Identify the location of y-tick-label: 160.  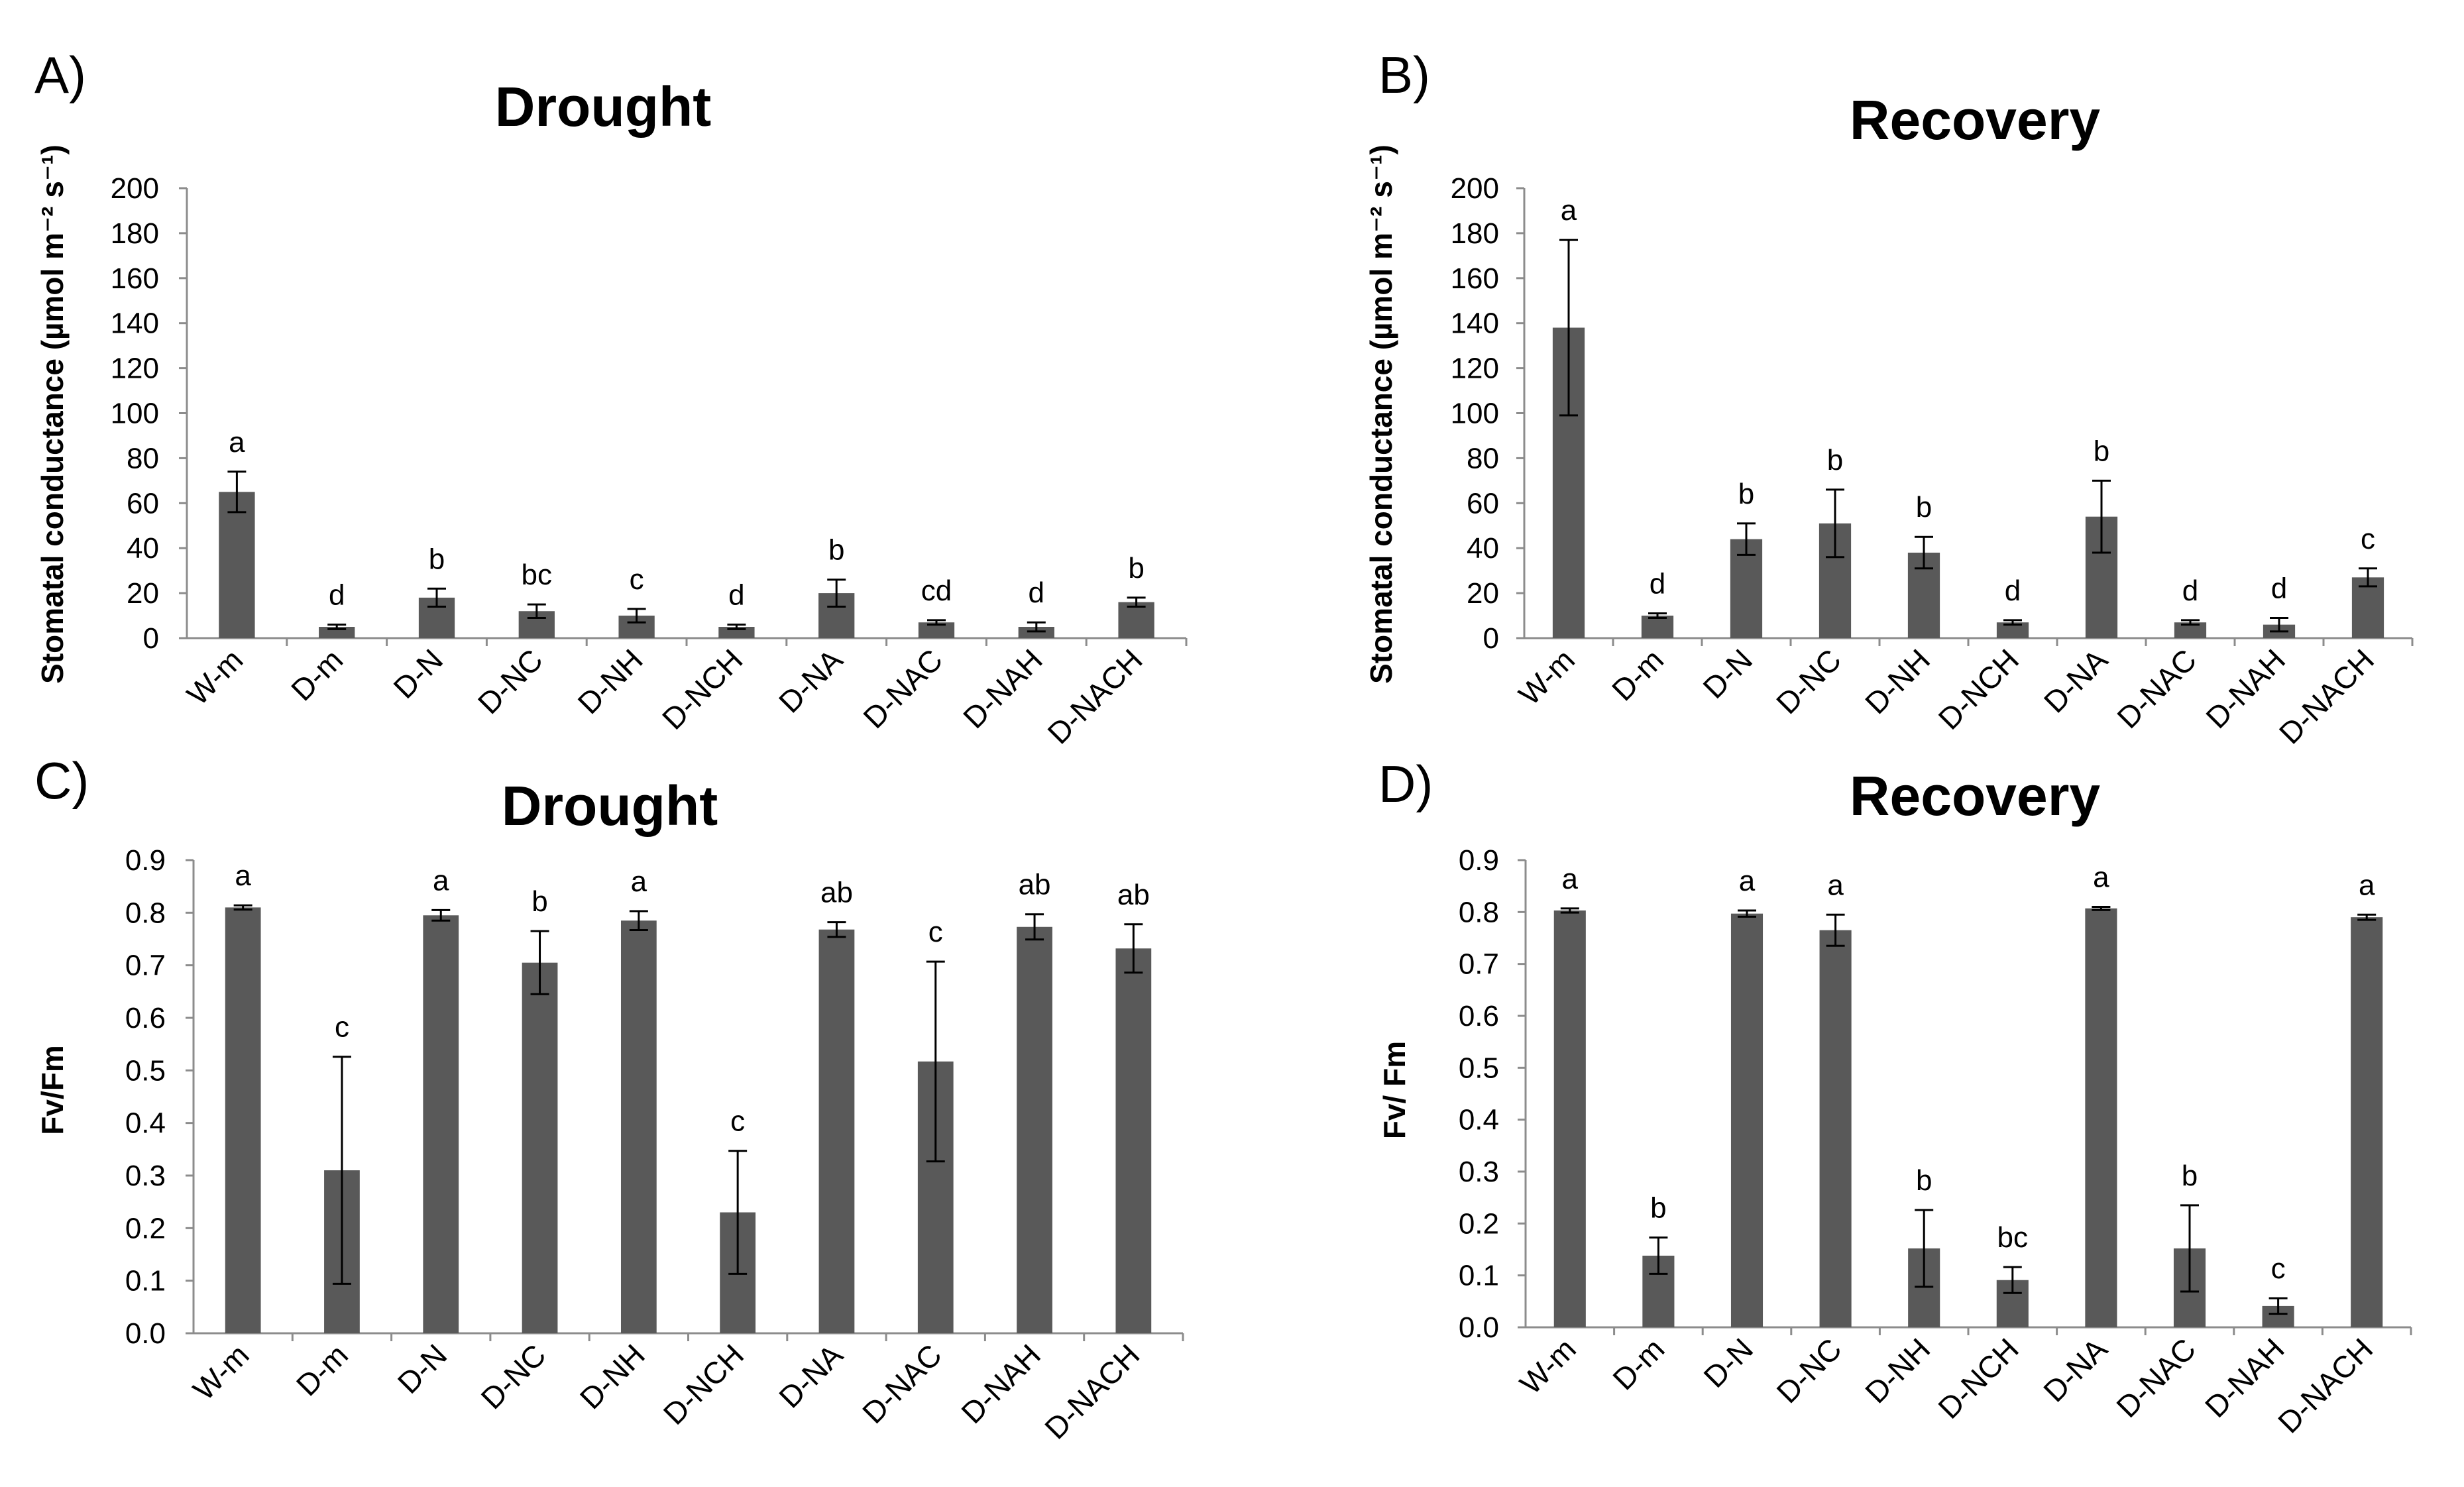
(135, 278).